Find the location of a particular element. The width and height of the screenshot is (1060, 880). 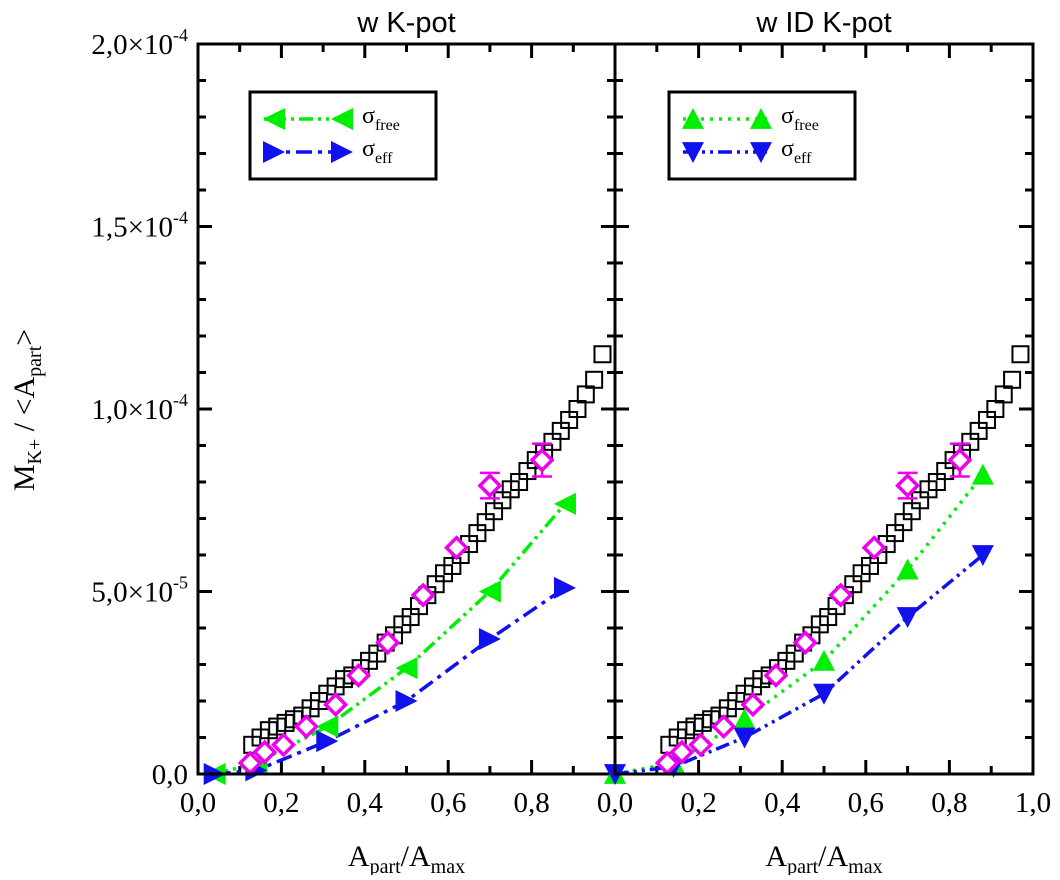

y-tick-label: 1,5×10⁻⁴ is located at coordinates (139, 226).